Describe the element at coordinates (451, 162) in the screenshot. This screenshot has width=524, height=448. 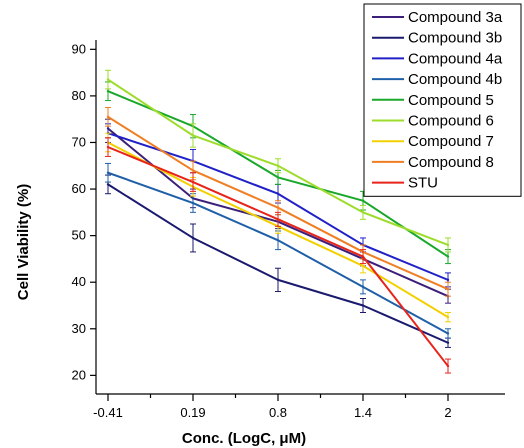
I see `legend-entry-label: Compound 8` at that location.